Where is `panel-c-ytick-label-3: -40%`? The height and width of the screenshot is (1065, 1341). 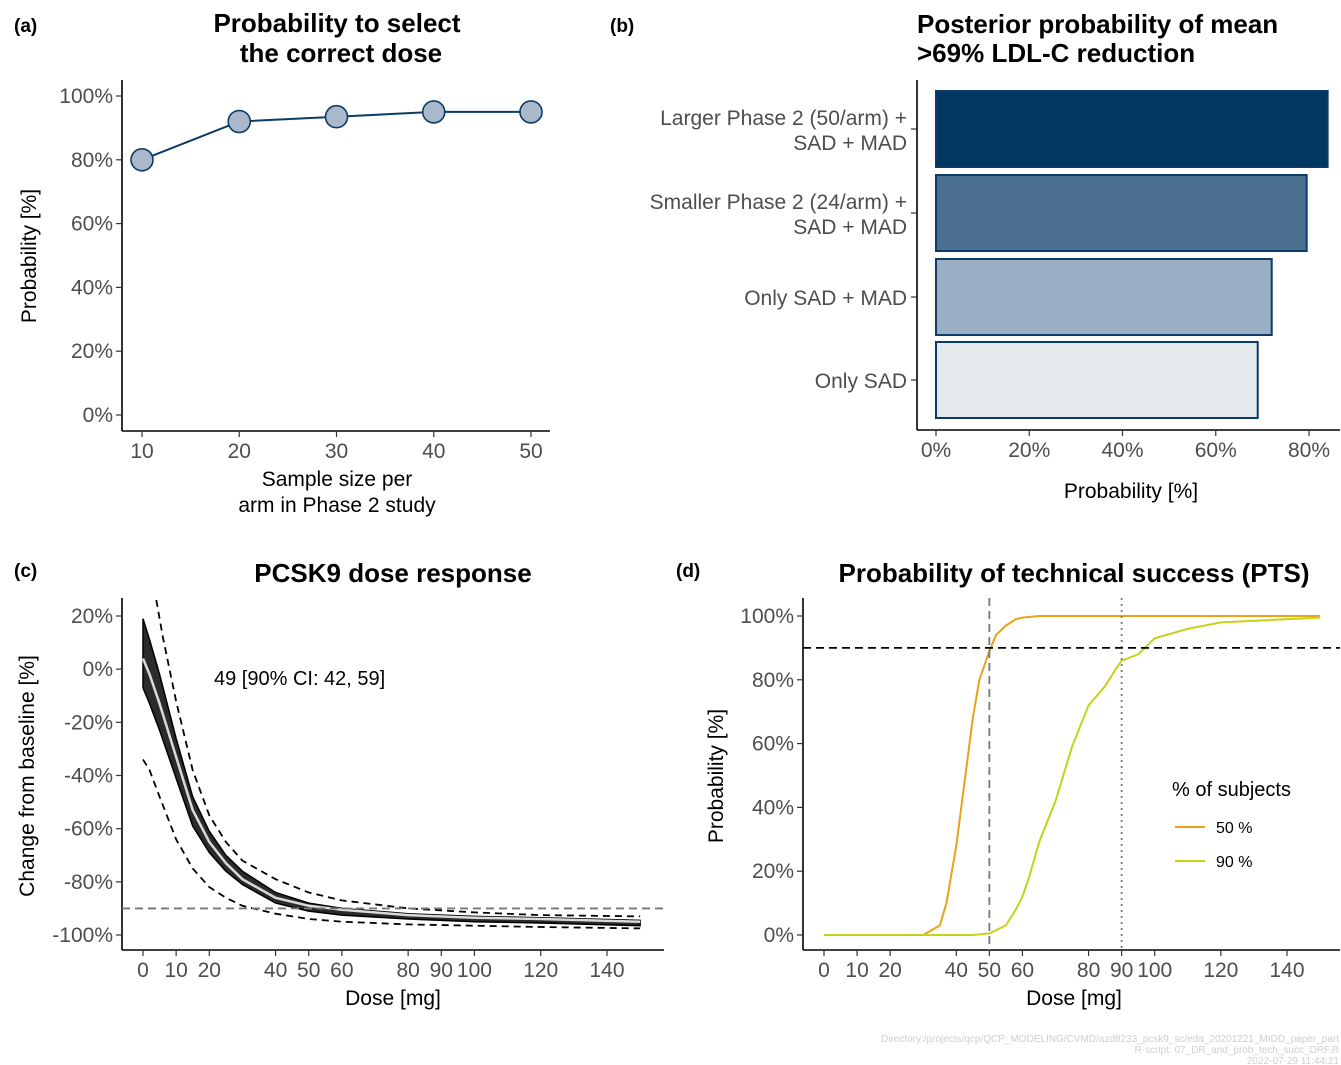
panel-c-ytick-label-3: -40% is located at coordinates (88, 776).